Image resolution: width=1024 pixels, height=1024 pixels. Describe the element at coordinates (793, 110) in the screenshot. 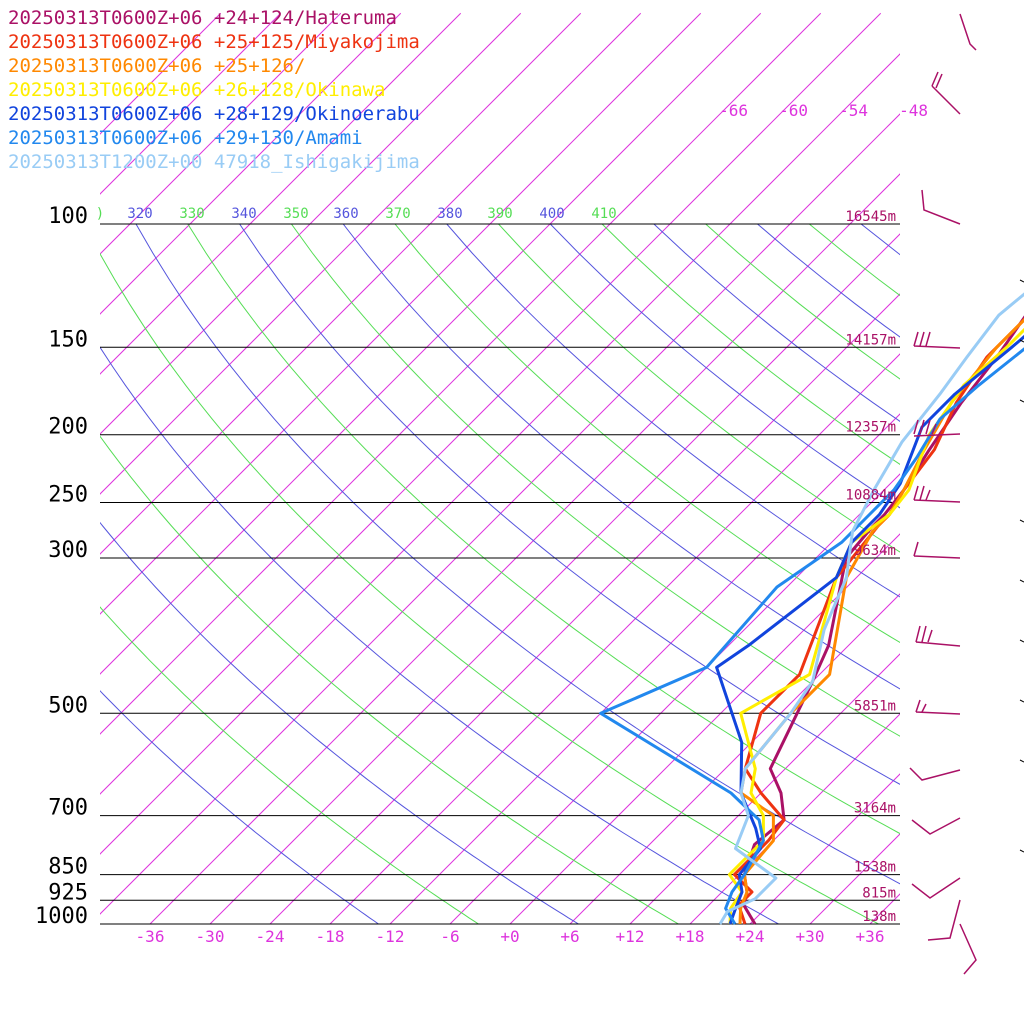

I see `upper-temp-label: -60` at that location.